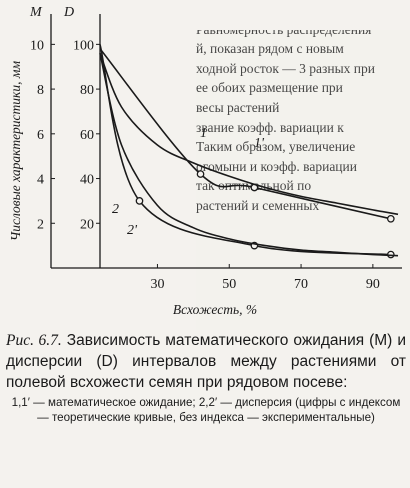 The width and height of the screenshot is (410, 488). I want to click on background-text-line: Таким образом, увеличение, so click(276, 147).